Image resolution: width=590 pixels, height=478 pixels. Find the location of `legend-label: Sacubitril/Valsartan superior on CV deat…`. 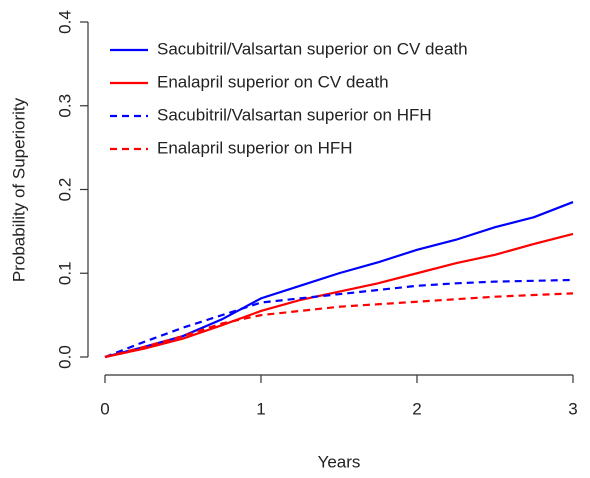

legend-label: Sacubitril/Valsartan superior on CV deat… is located at coordinates (312, 48).